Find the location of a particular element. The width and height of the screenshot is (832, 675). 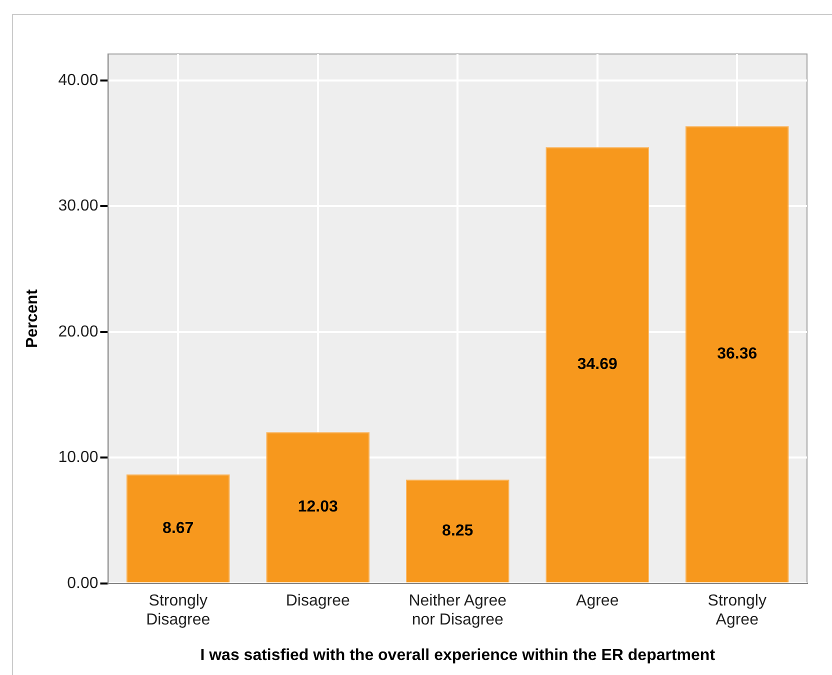

data-label: 8.67 is located at coordinates (178, 528).